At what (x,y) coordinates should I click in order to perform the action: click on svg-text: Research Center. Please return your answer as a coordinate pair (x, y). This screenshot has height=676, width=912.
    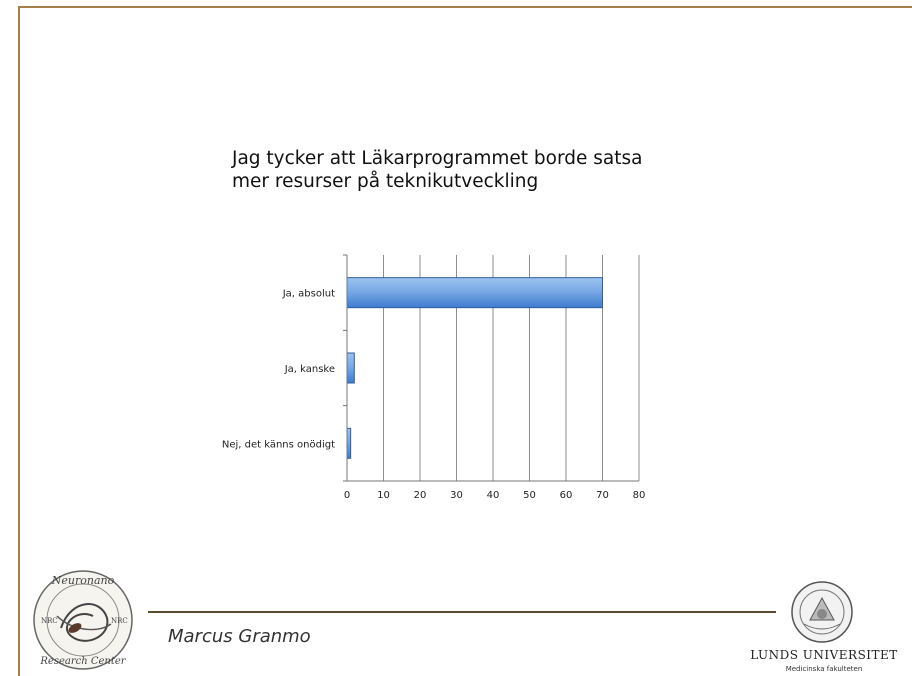
    Looking at the image, I should click on (82, 661).